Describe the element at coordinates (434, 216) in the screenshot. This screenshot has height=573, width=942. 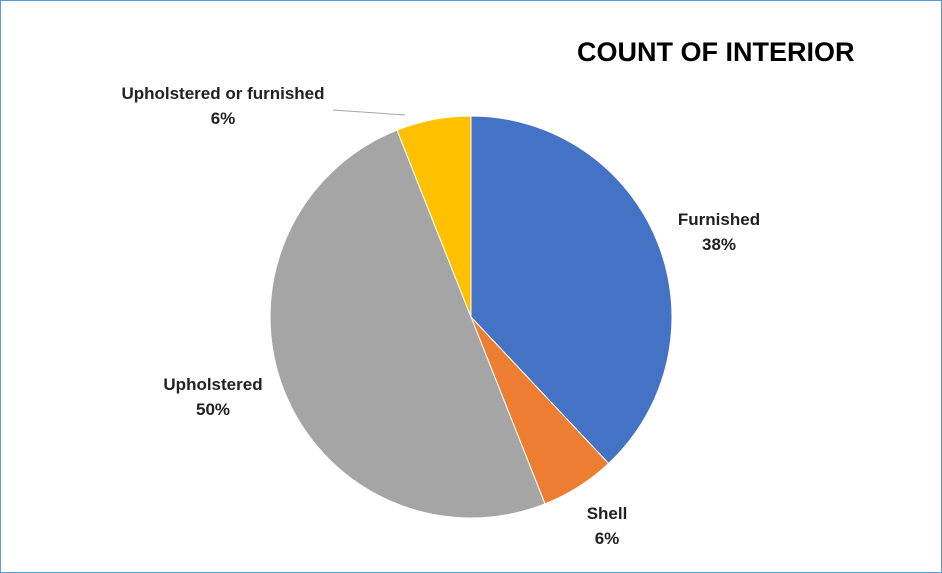
I see `pie-slice-upholstered-or-furnished` at that location.